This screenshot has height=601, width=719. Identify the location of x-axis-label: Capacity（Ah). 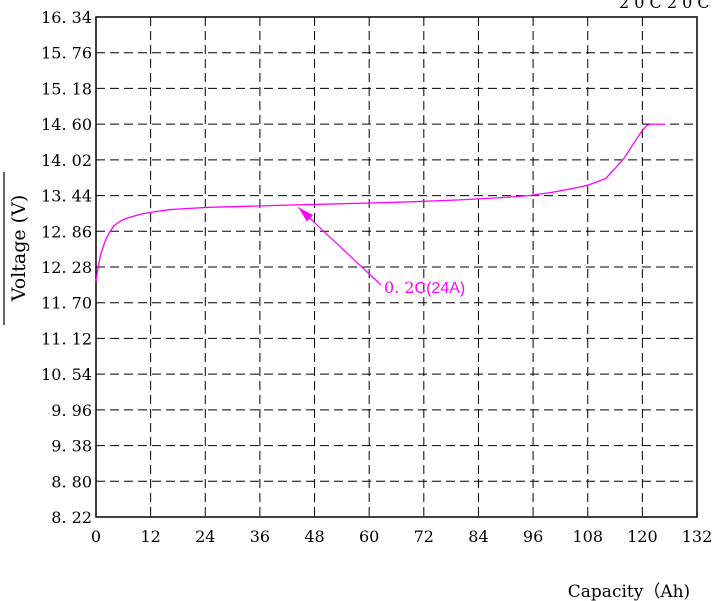
(629, 591).